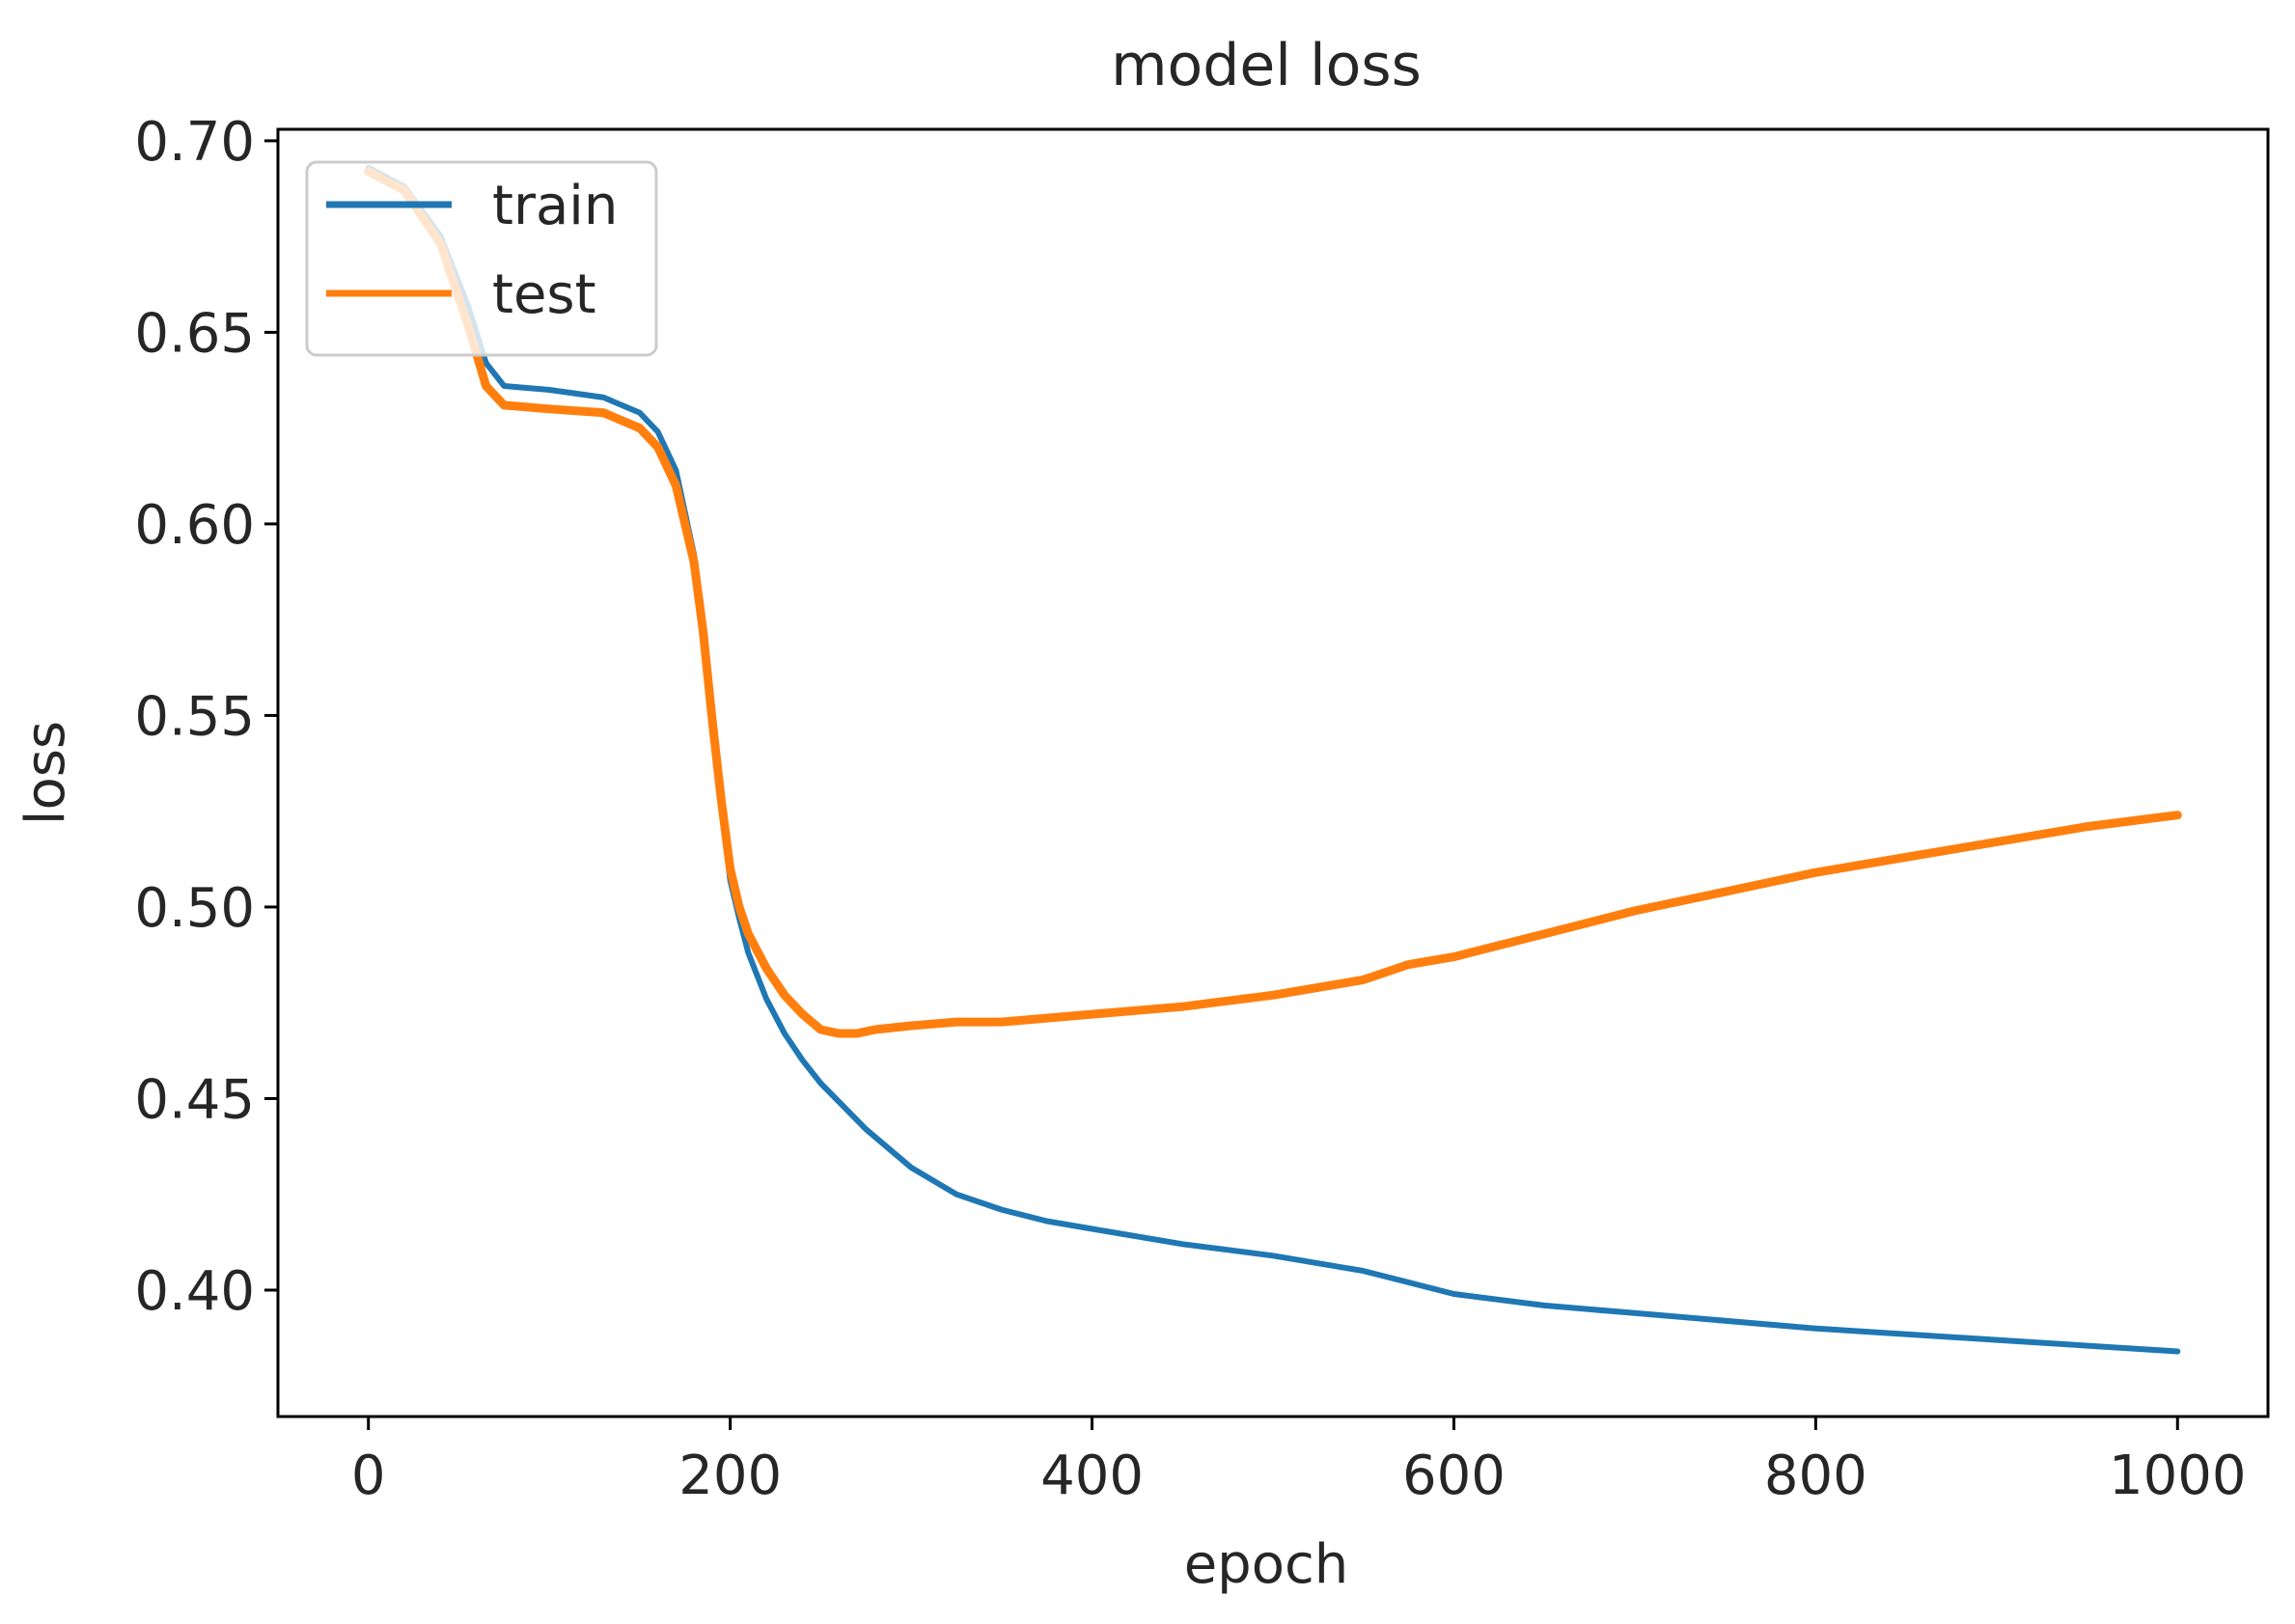 The width and height of the screenshot is (2295, 1624). I want to click on legend: train test, so click(482, 258).